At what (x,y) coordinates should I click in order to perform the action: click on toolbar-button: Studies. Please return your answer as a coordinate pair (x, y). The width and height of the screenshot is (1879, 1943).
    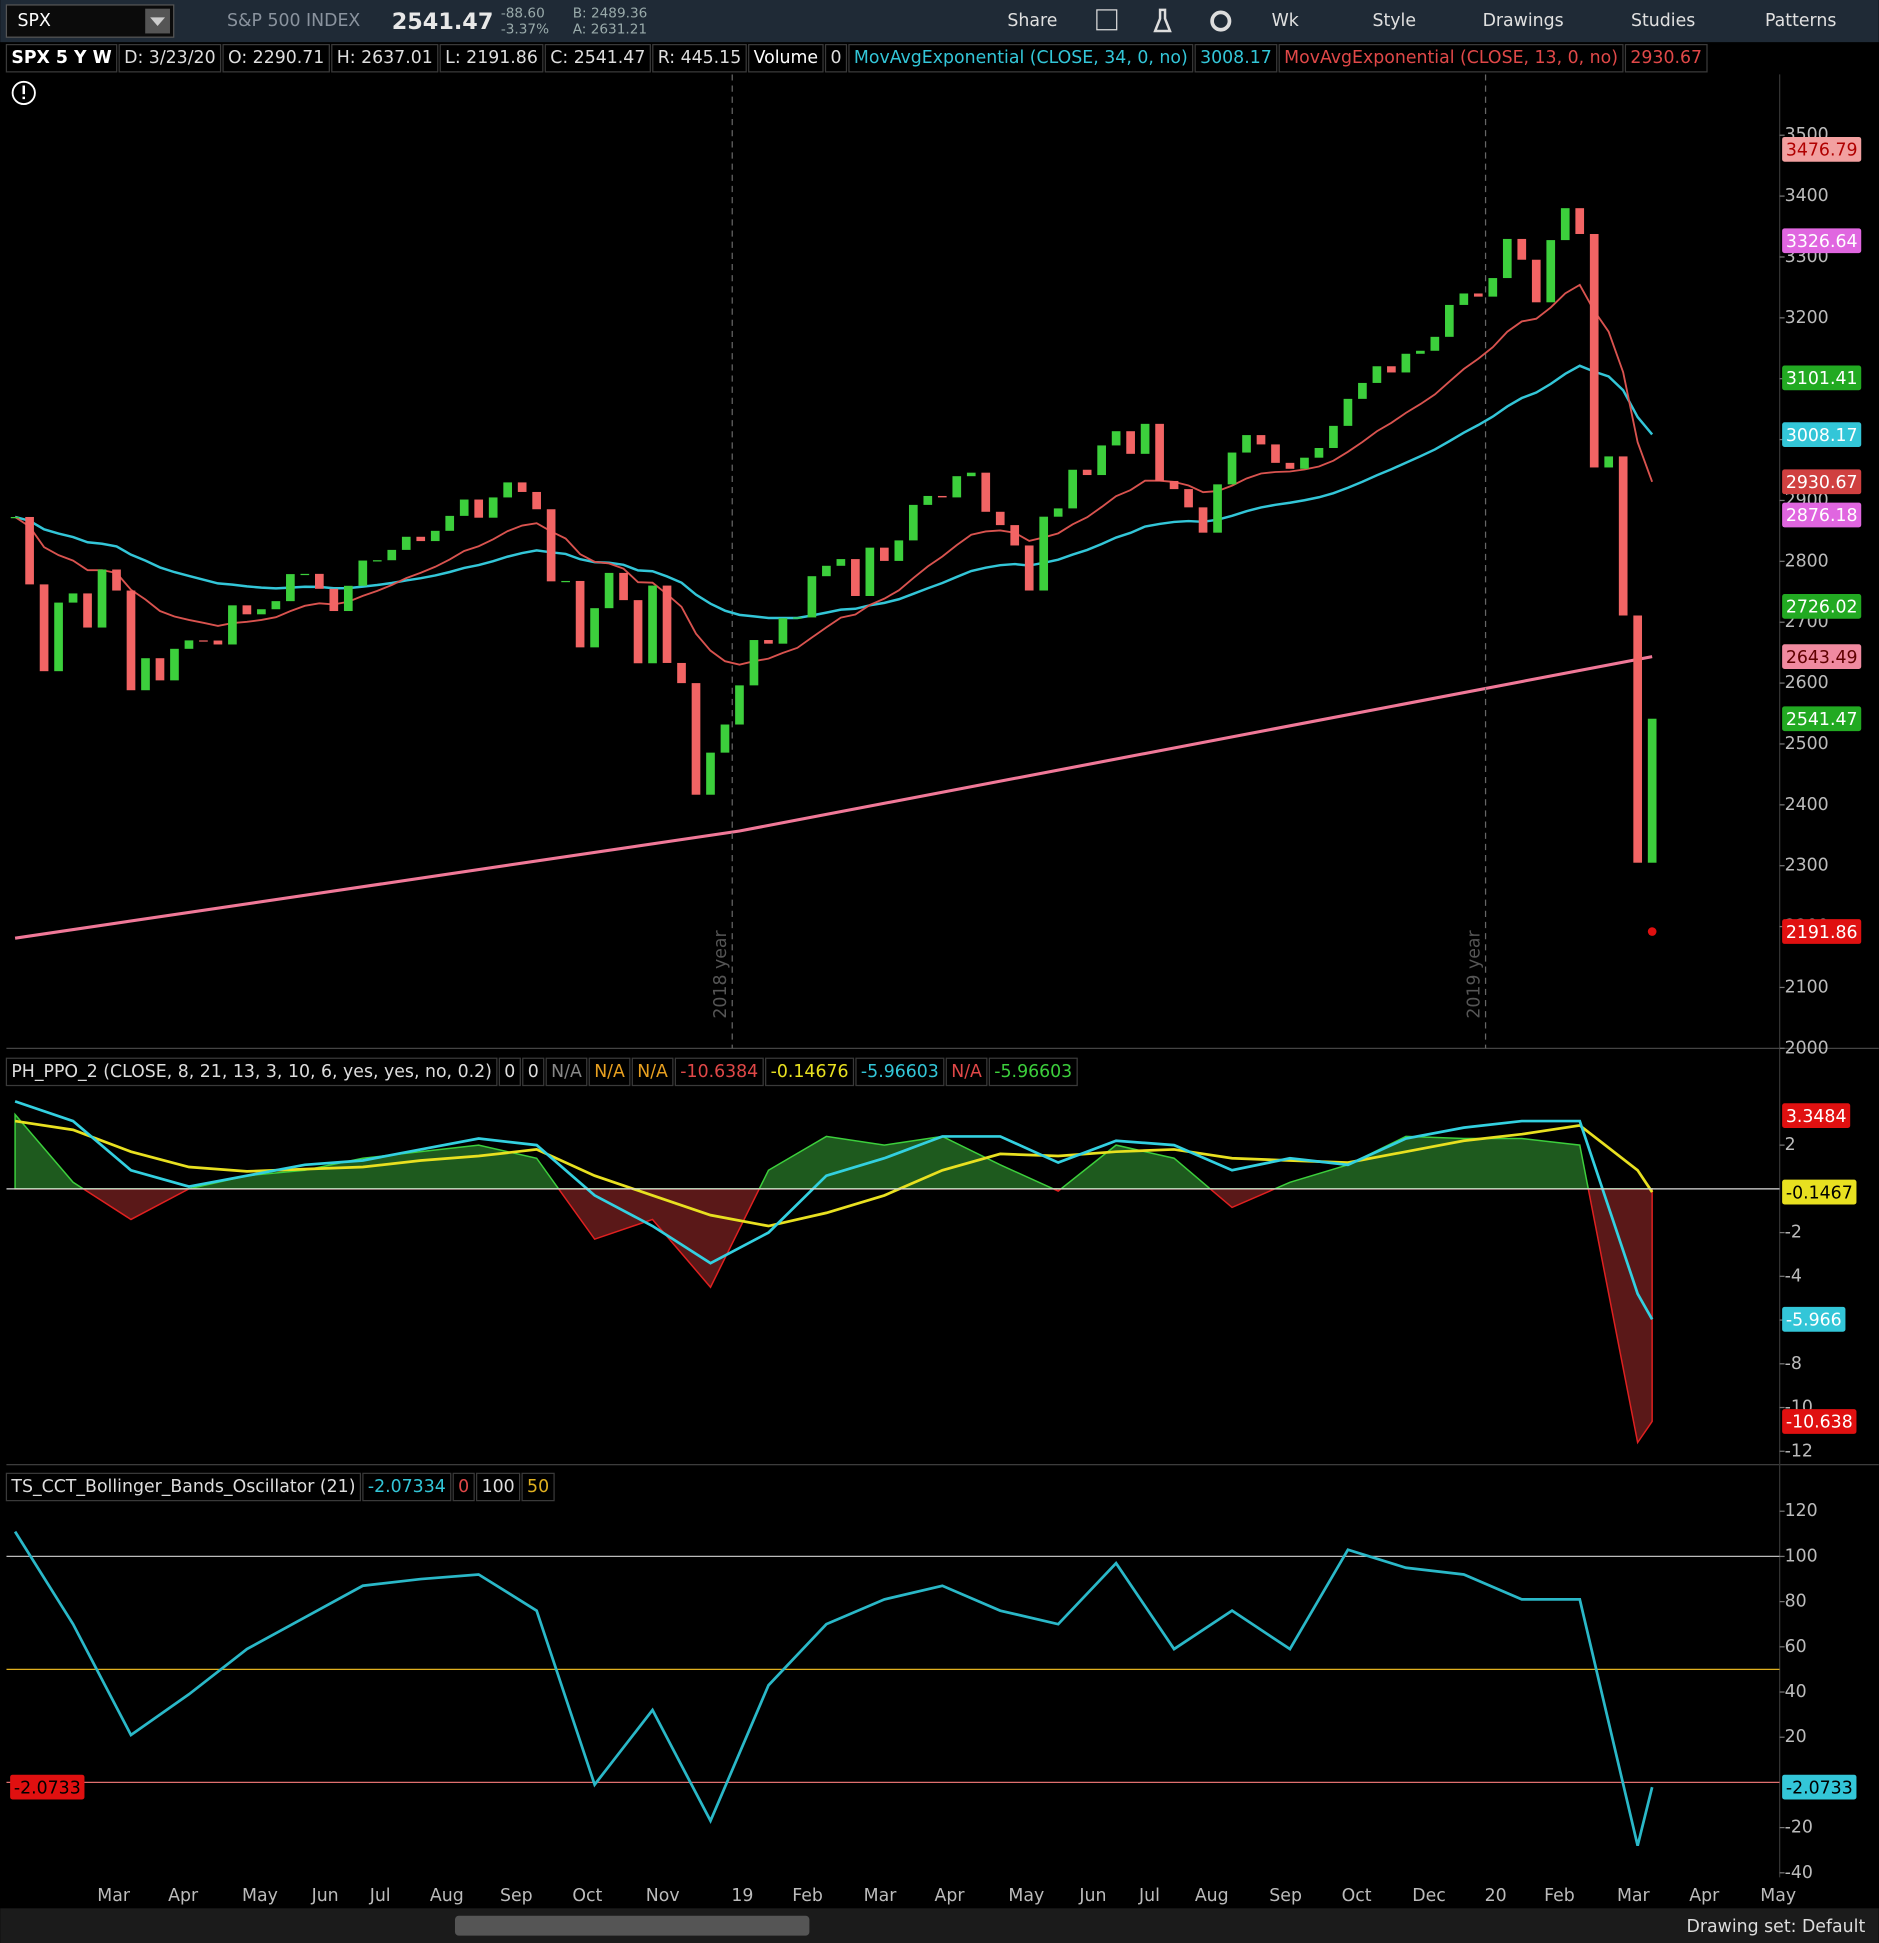
    Looking at the image, I should click on (1663, 21).